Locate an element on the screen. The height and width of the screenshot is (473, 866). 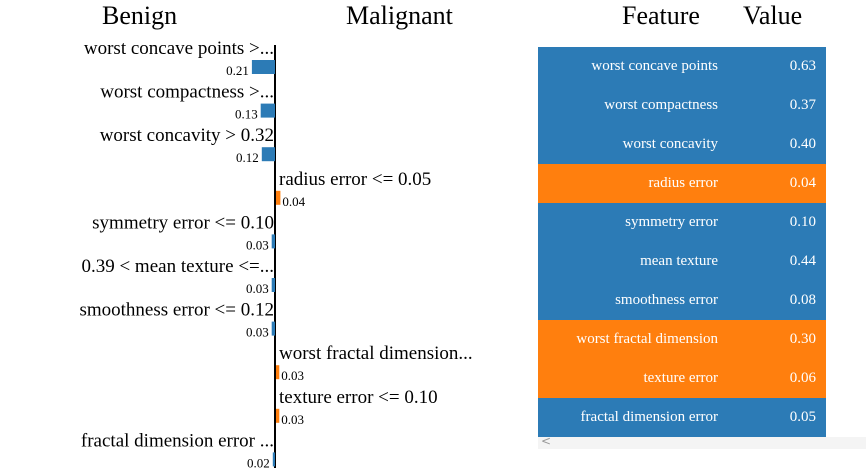
table-row: worst compactness 0.37 is located at coordinates (682, 105).